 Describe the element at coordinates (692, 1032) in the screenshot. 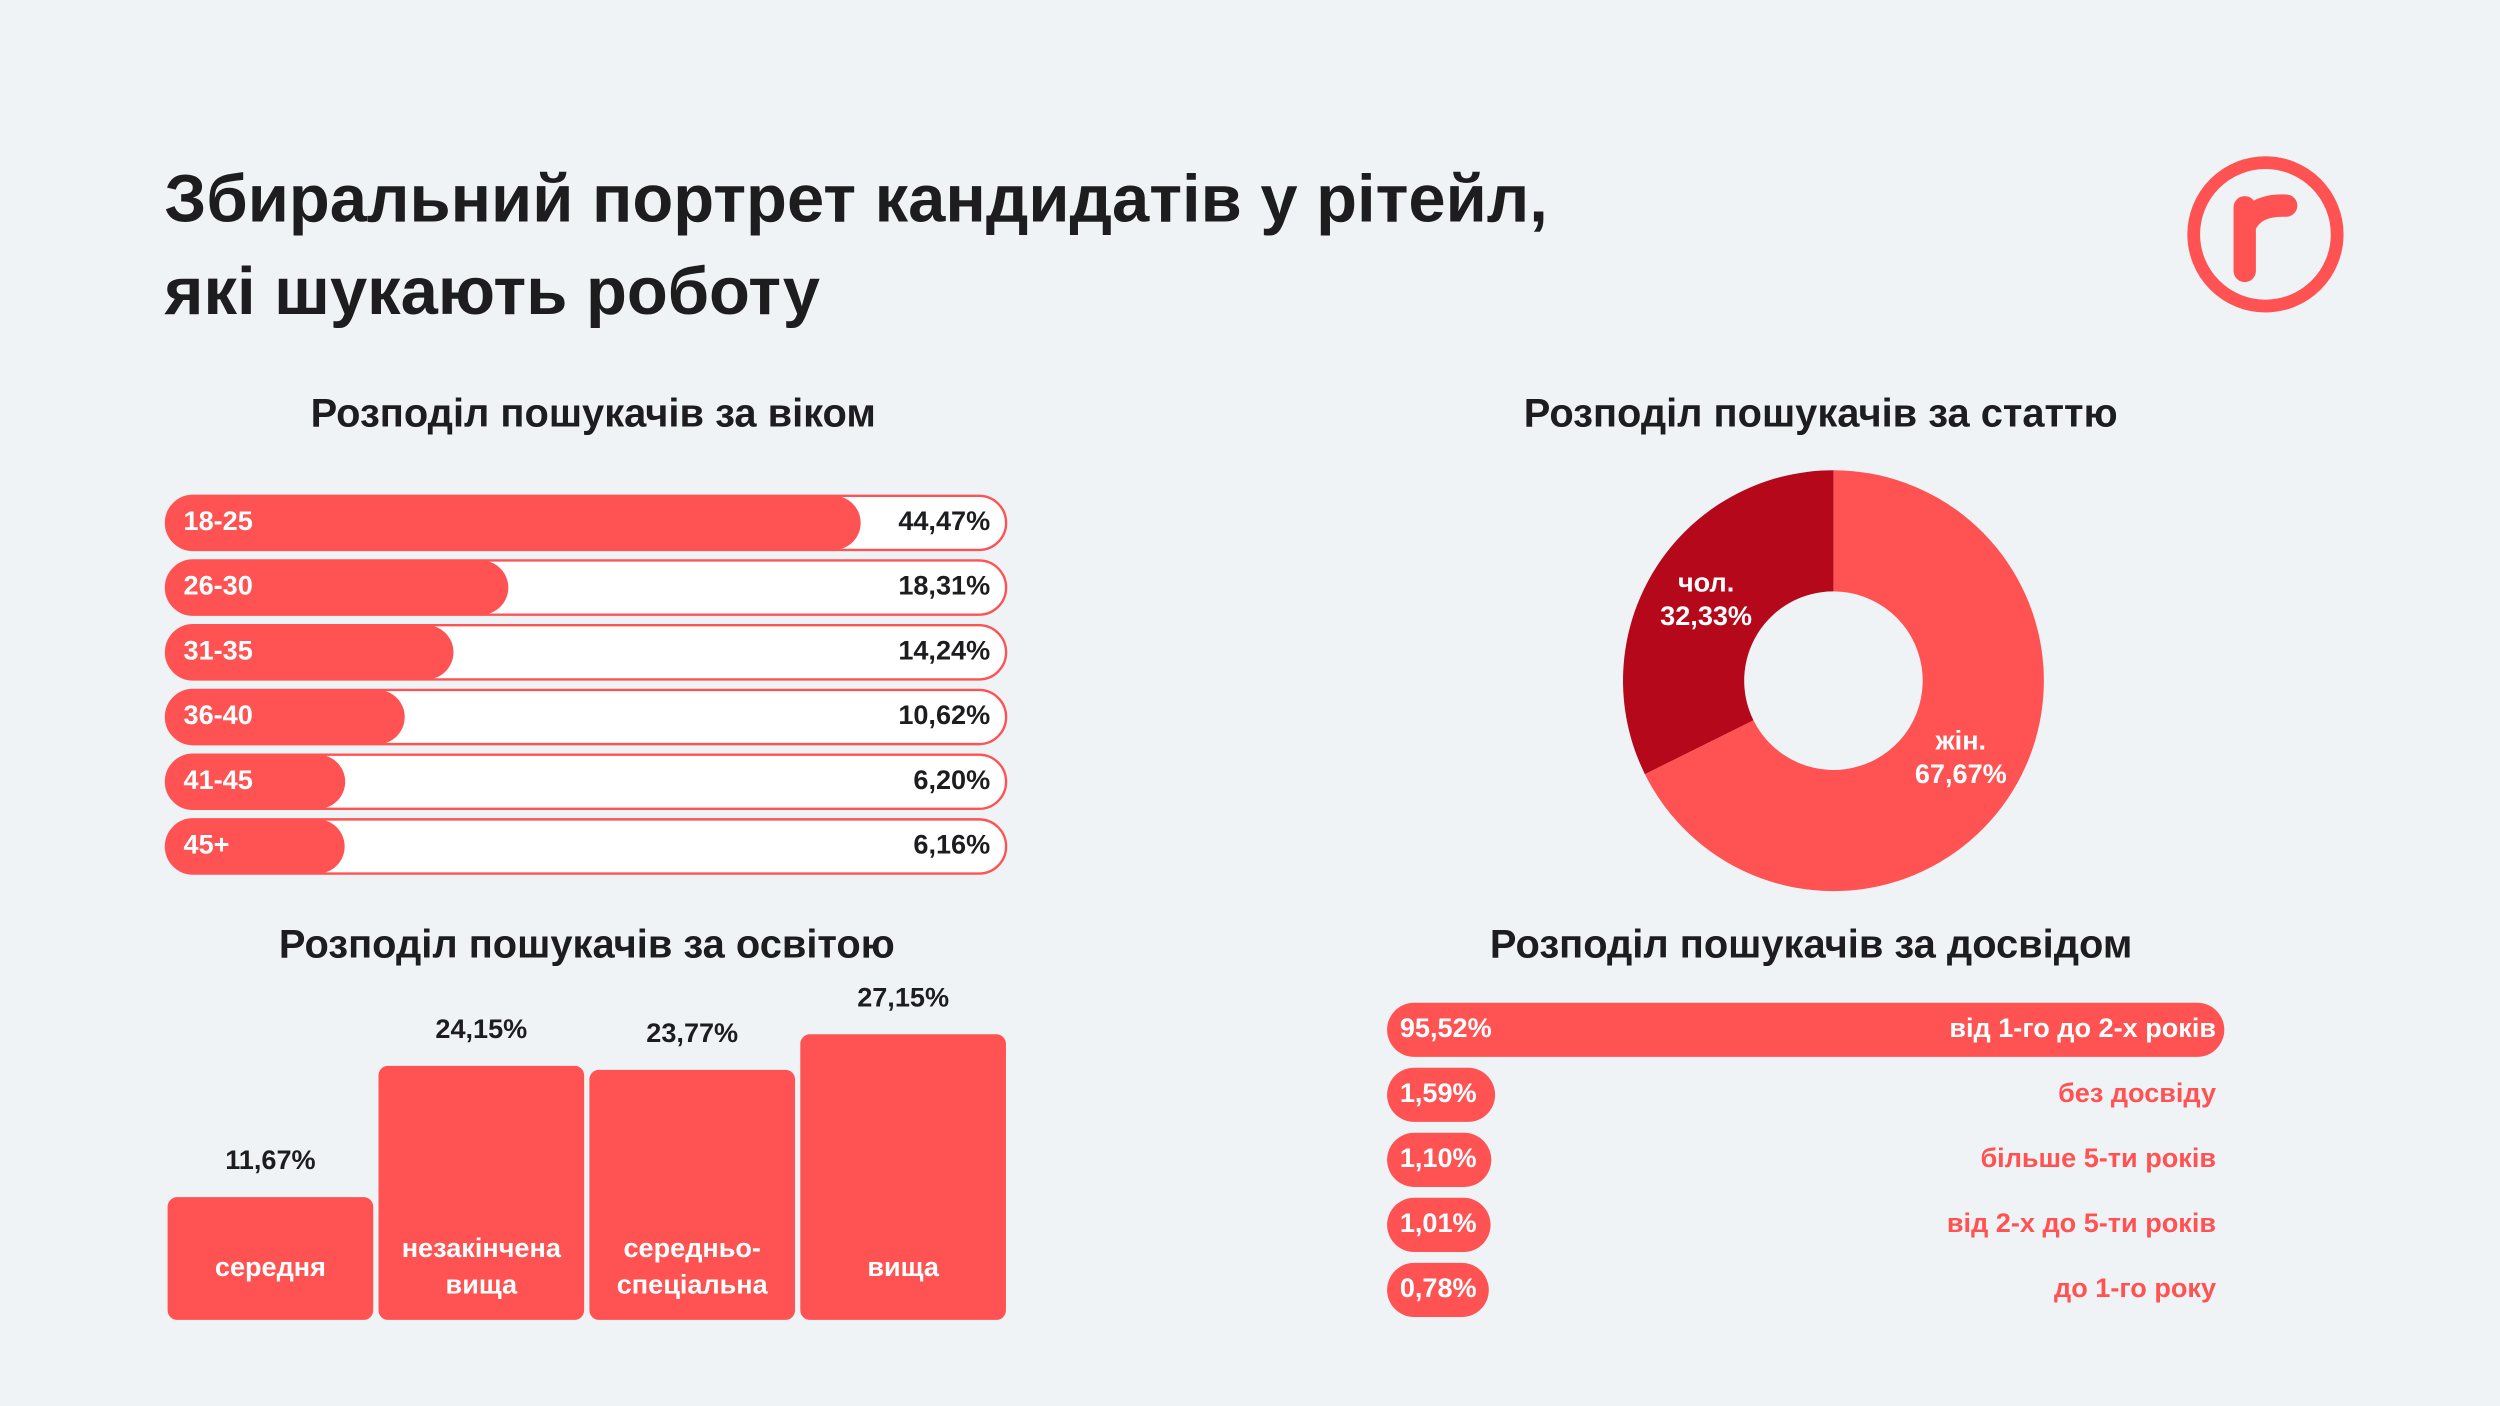

I see `value-label: 23,77%` at that location.